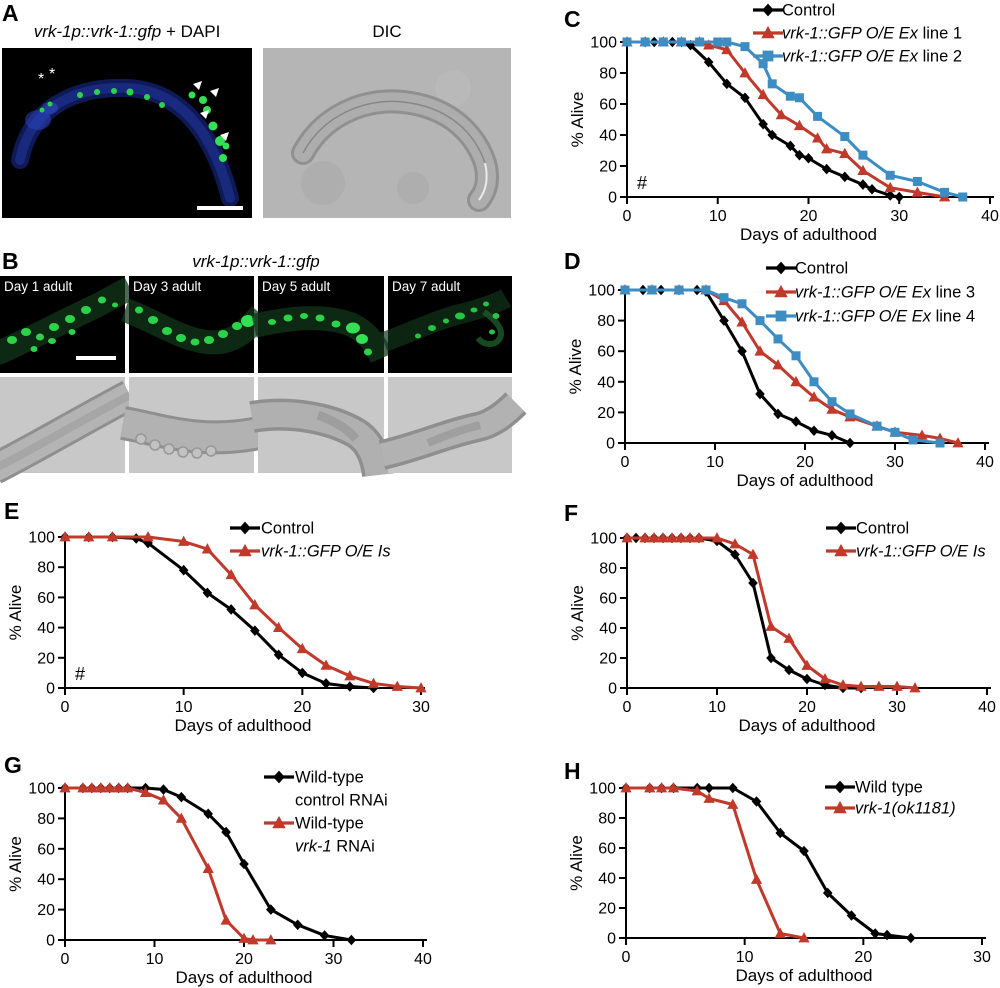  Describe the element at coordinates (795, 119) in the screenshot. I see `series-square` at that location.